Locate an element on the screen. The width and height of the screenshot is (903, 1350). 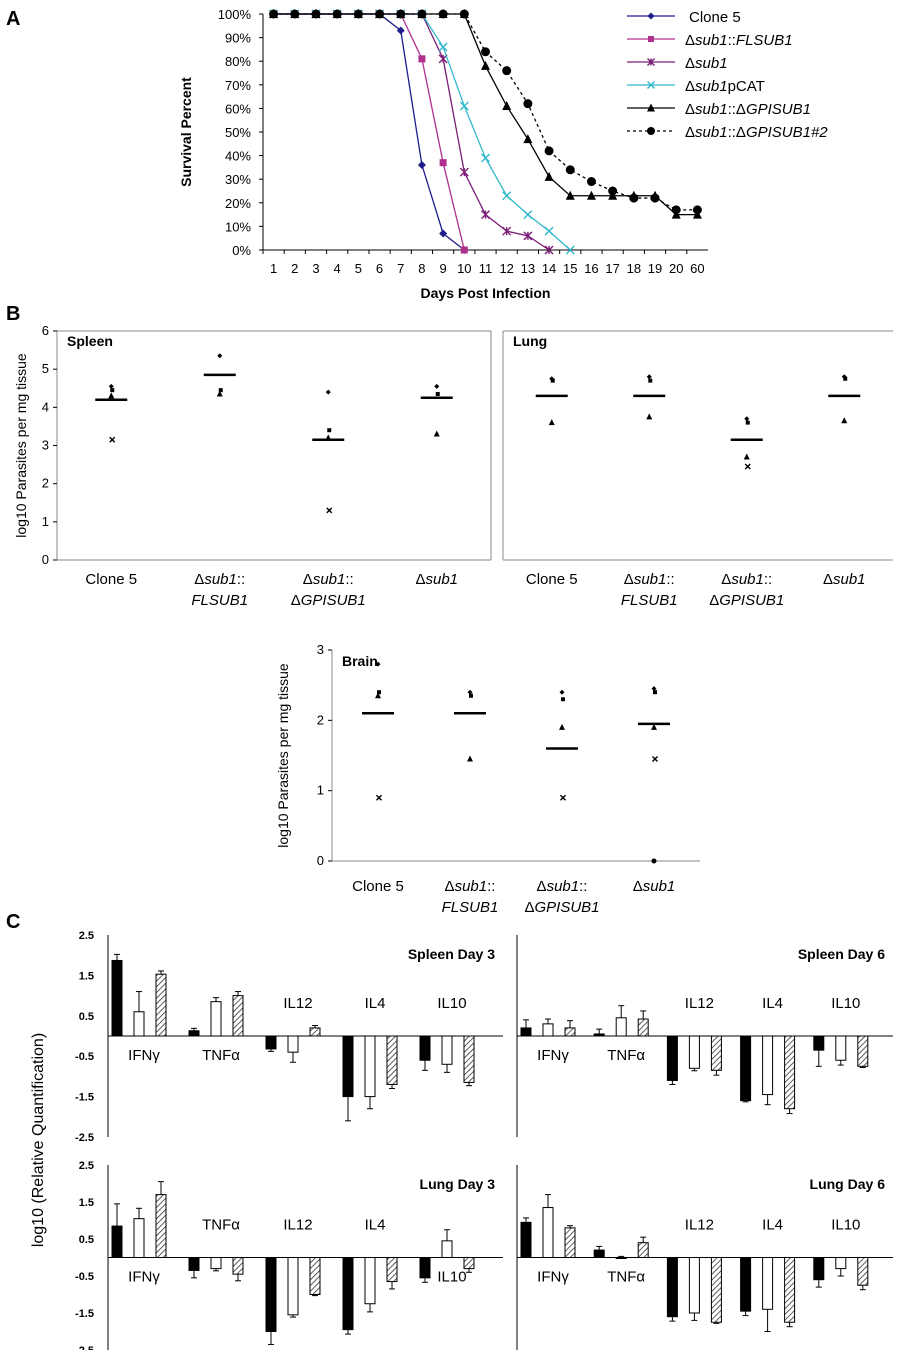
y-tick-label: 30% is located at coordinates (238, 179).